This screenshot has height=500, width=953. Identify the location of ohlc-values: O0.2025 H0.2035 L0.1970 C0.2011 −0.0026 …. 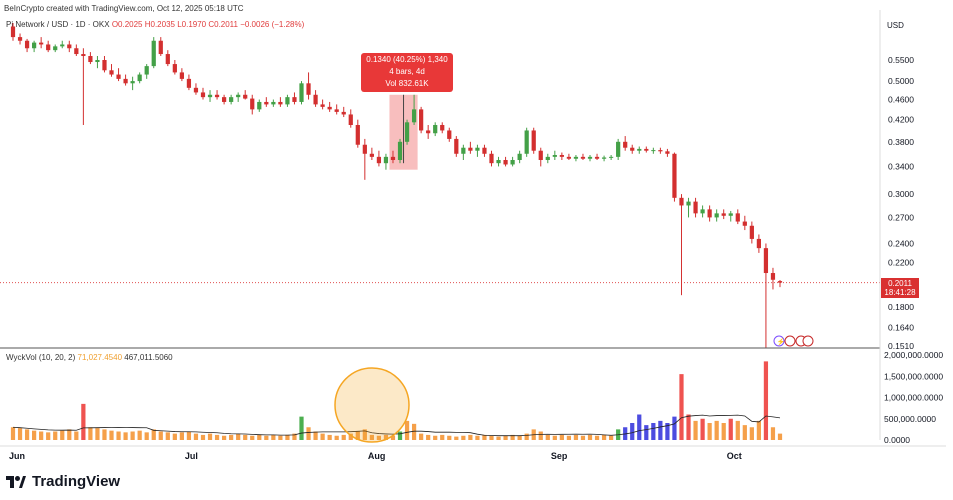
(208, 24).